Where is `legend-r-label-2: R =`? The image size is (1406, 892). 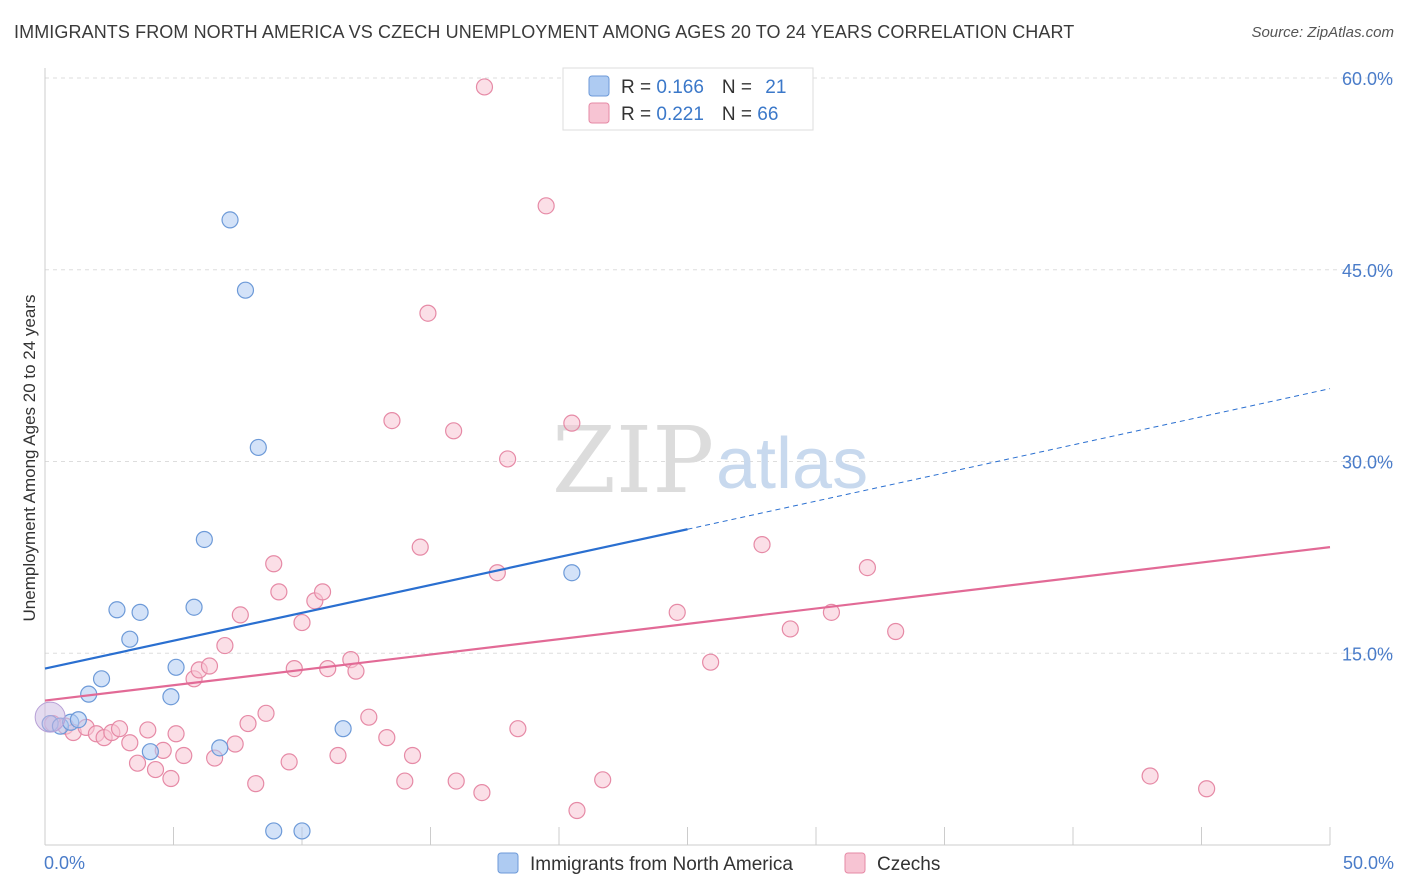 legend-r-label-2: R = is located at coordinates (638, 114).